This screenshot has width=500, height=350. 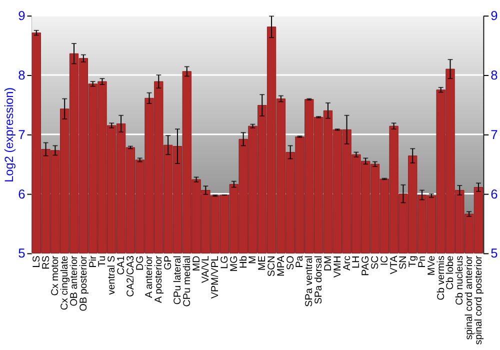 What do you see at coordinates (441, 278) in the screenshot?
I see `x-tick-label: Cb vermis` at bounding box center [441, 278].